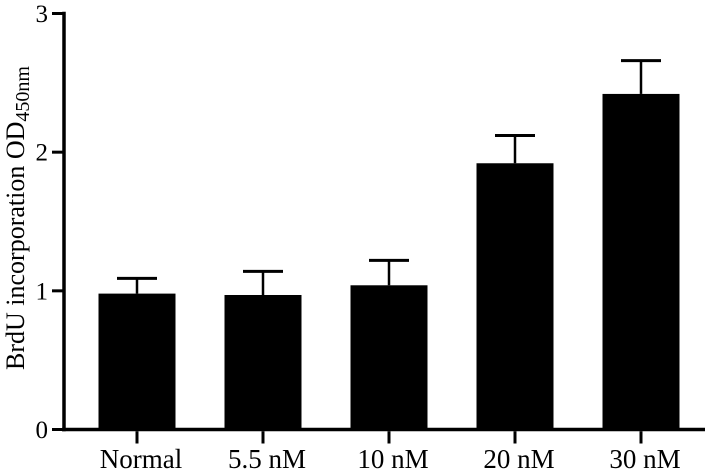 The height and width of the screenshot is (475, 709). What do you see at coordinates (23, 94) in the screenshot?
I see `y-axis-title-subscript: 450nm` at bounding box center [23, 94].